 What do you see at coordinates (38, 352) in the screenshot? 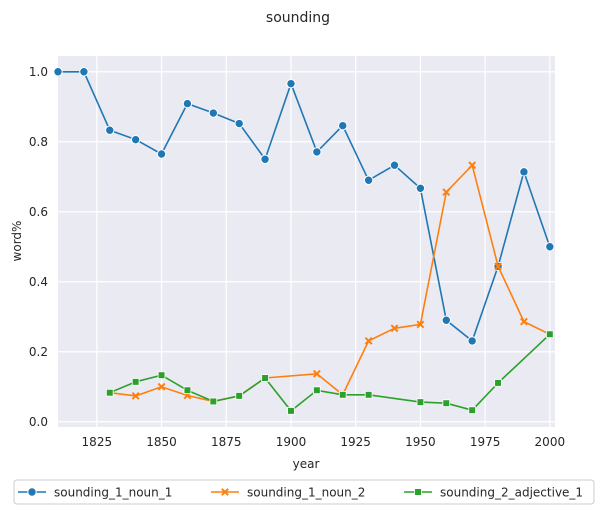
I see `y-tick-label: 0.2` at bounding box center [38, 352].